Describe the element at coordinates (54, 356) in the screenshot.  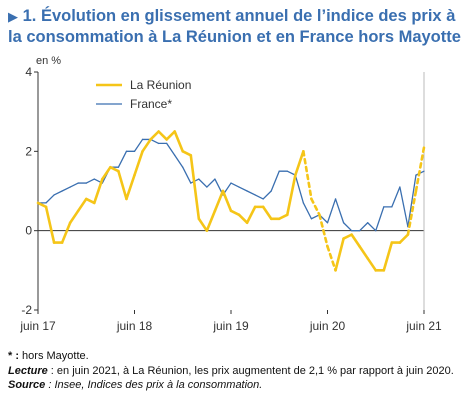
I see `footnote-text: hors Mayotte.` at that location.